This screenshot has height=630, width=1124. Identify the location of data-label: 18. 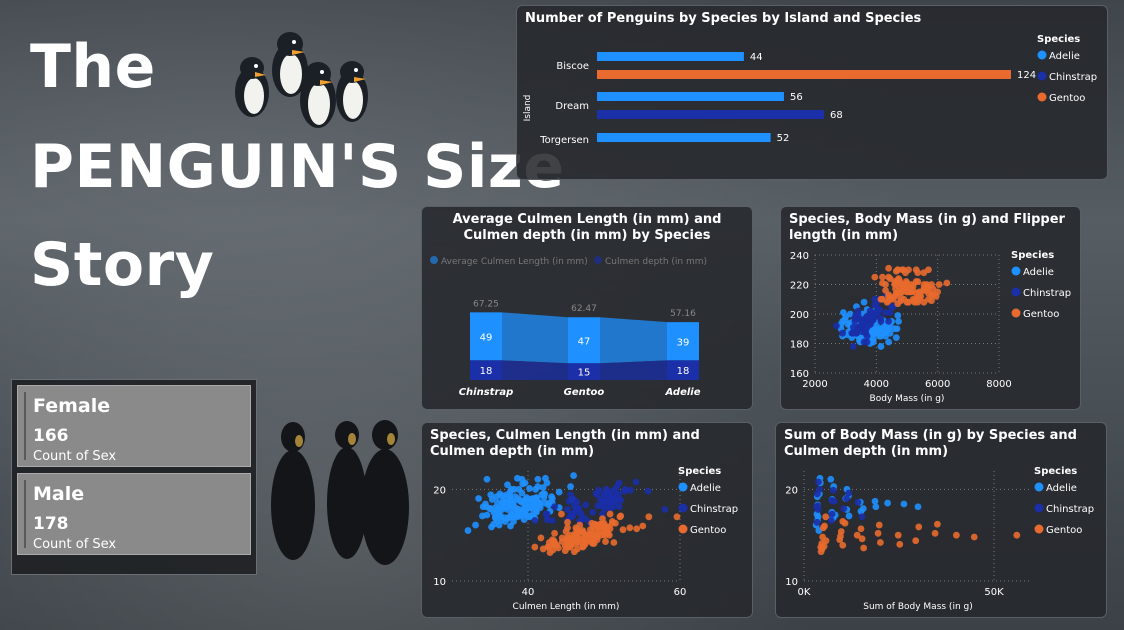
(486, 371).